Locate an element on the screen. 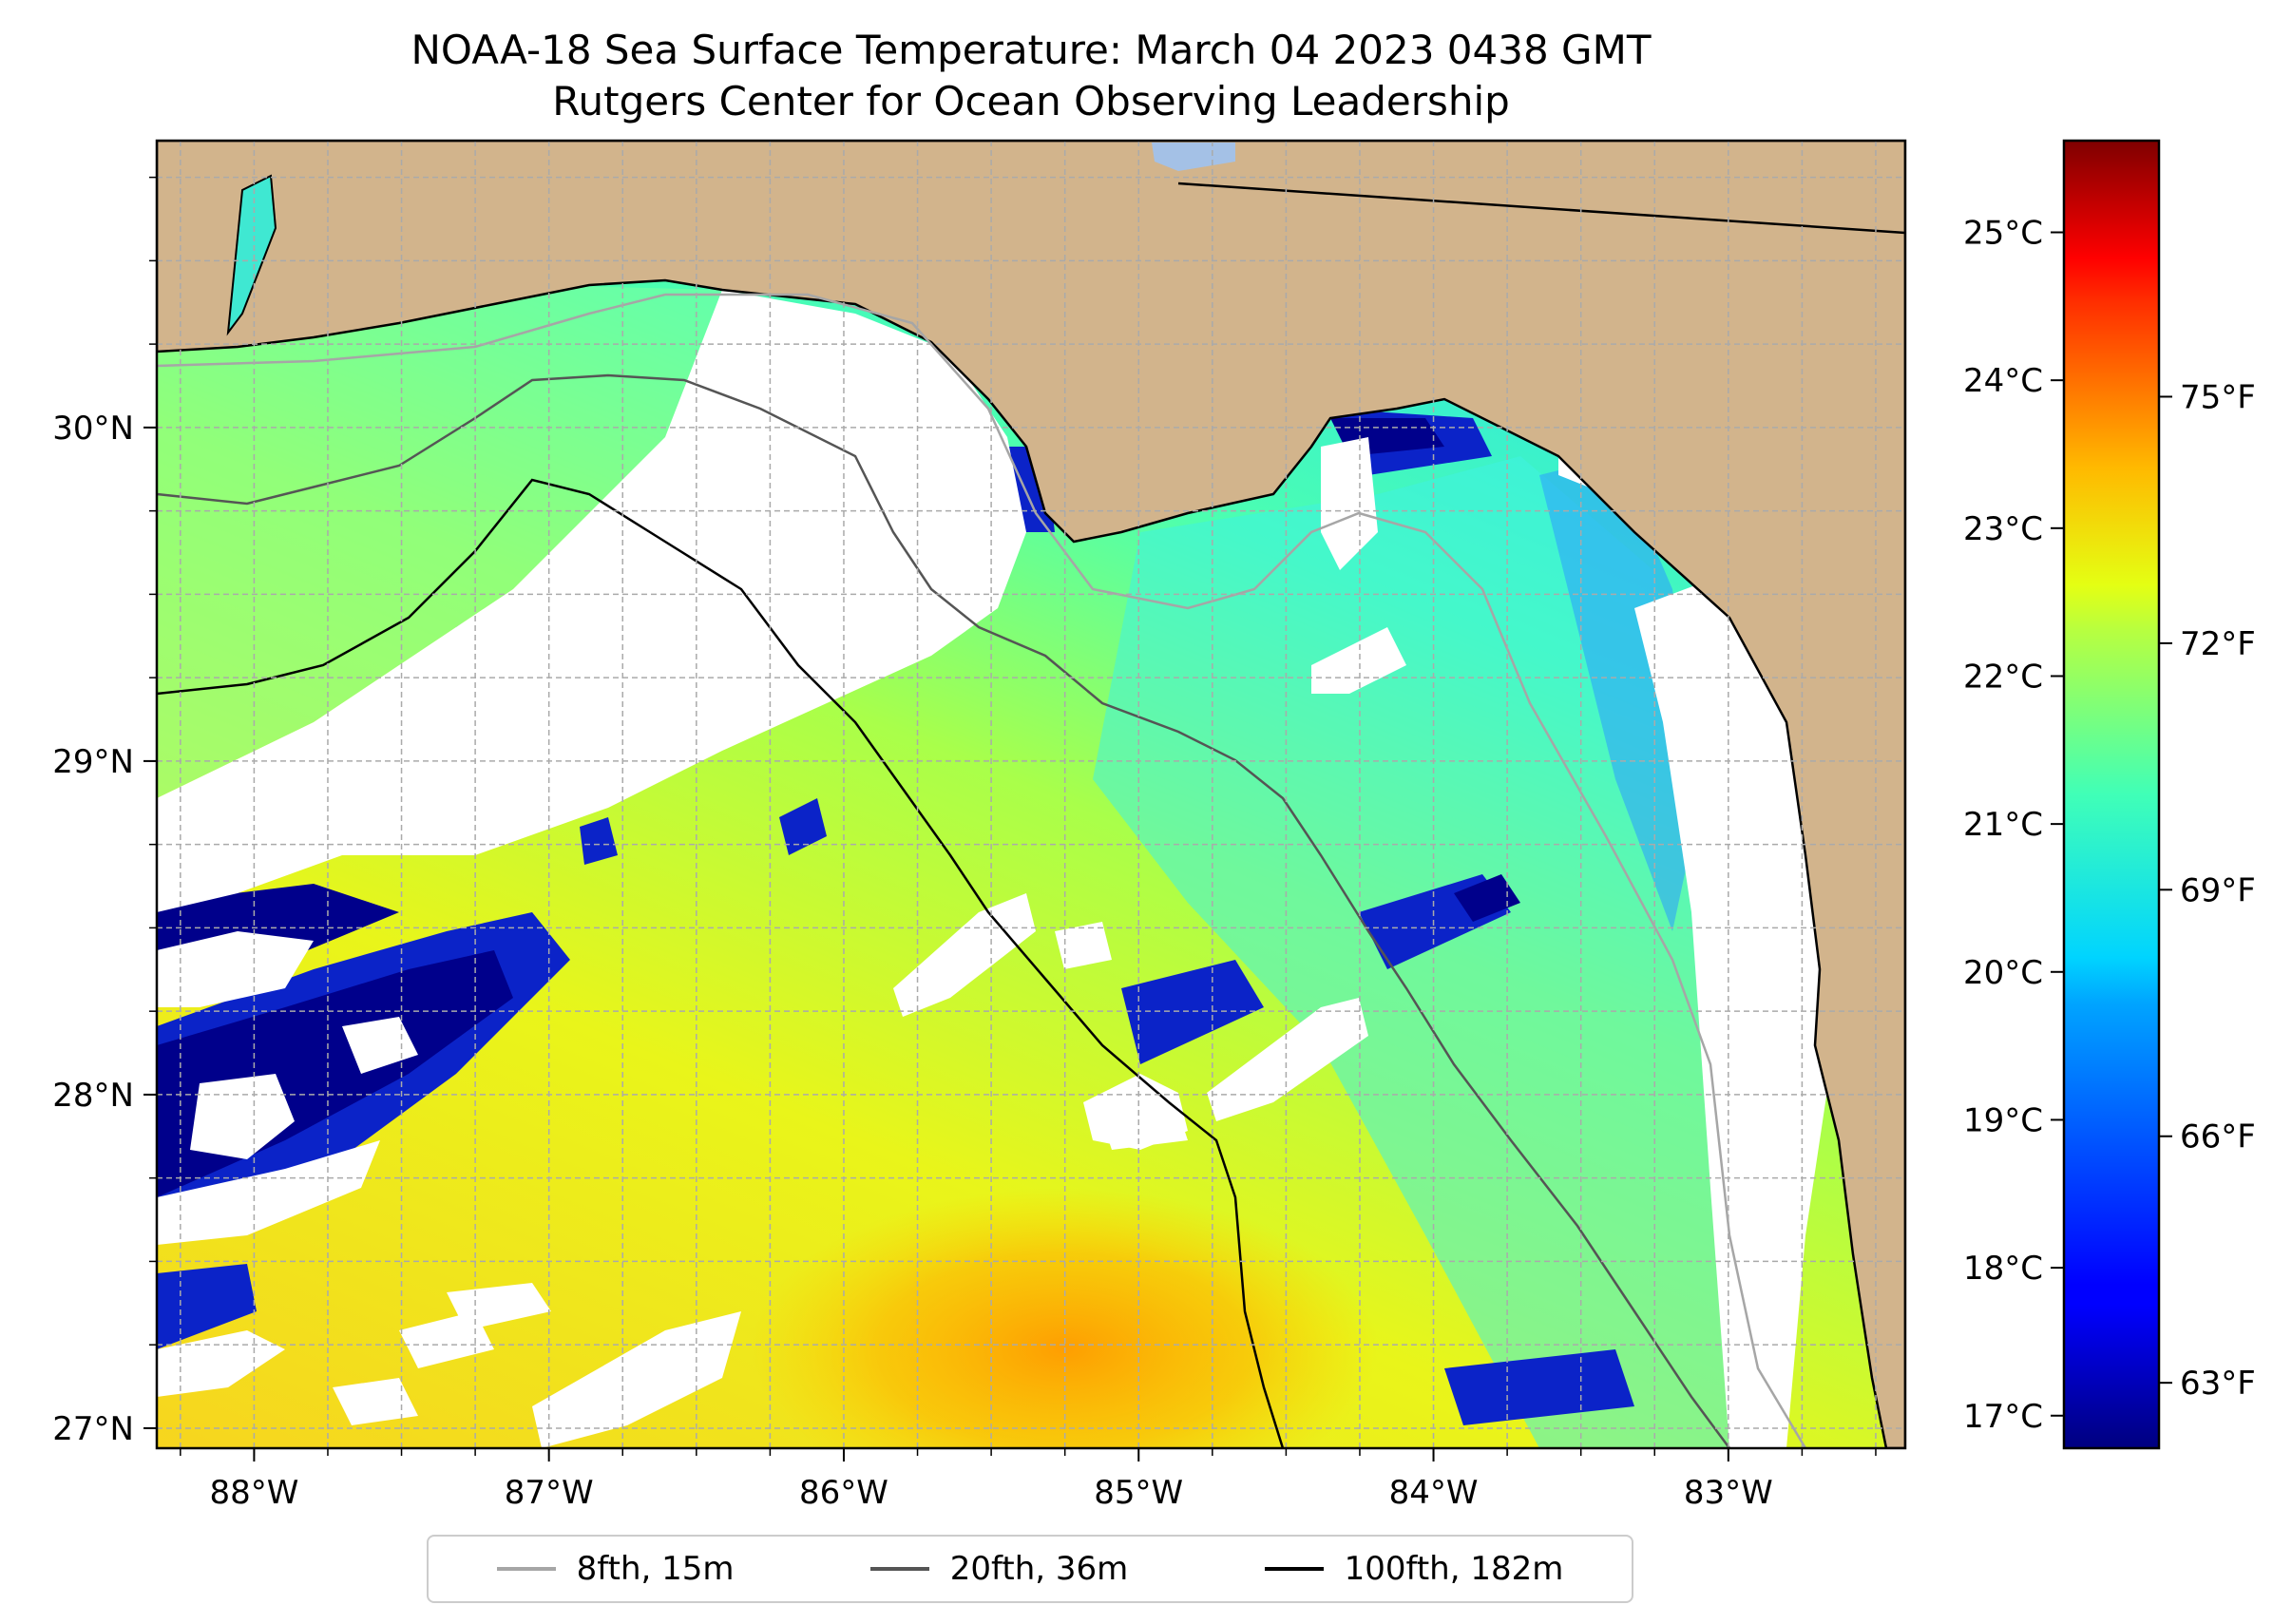 This screenshot has width=2292, height=1624. lon-tick-label: 84°W is located at coordinates (1434, 1493).